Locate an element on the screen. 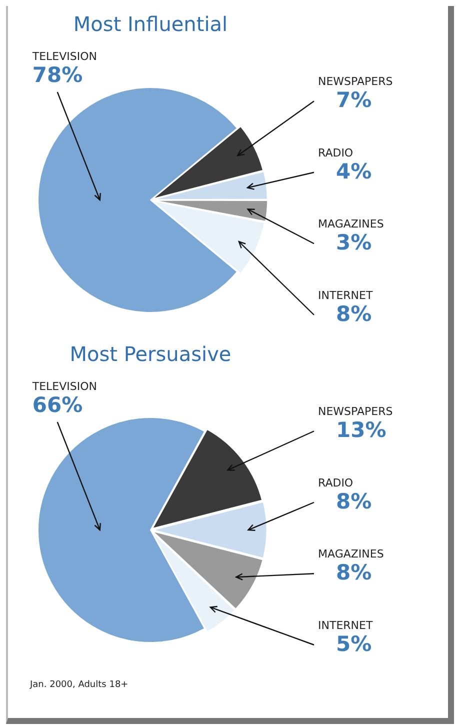 Image resolution: width=459 pixels, height=728 pixels. data-label: 13% is located at coordinates (361, 430).